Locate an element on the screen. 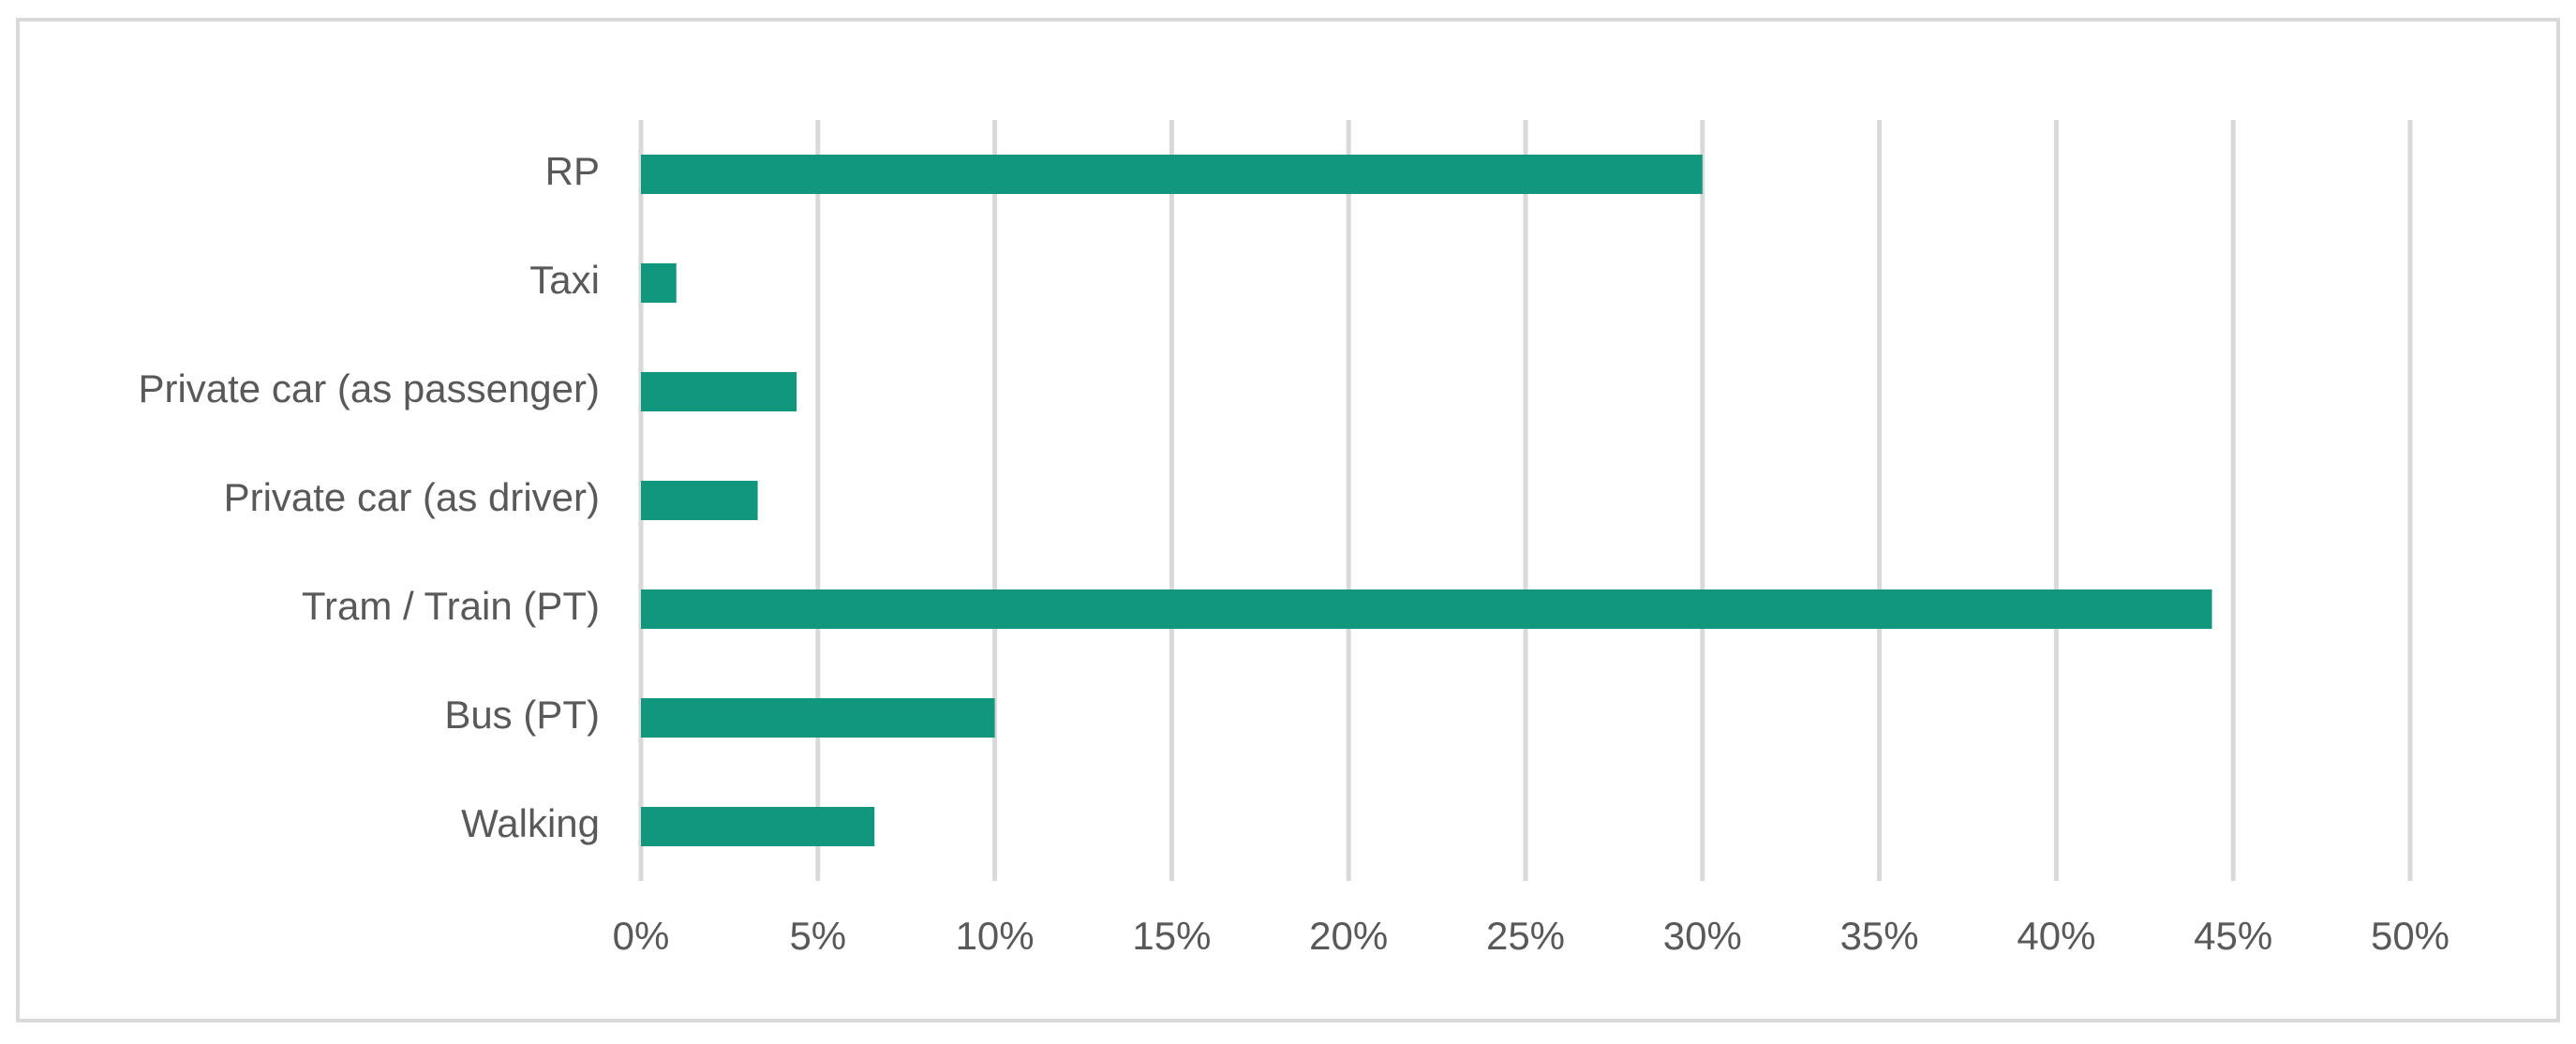 The width and height of the screenshot is (2576, 1044). x-tick-label: 40% is located at coordinates (2056, 936).